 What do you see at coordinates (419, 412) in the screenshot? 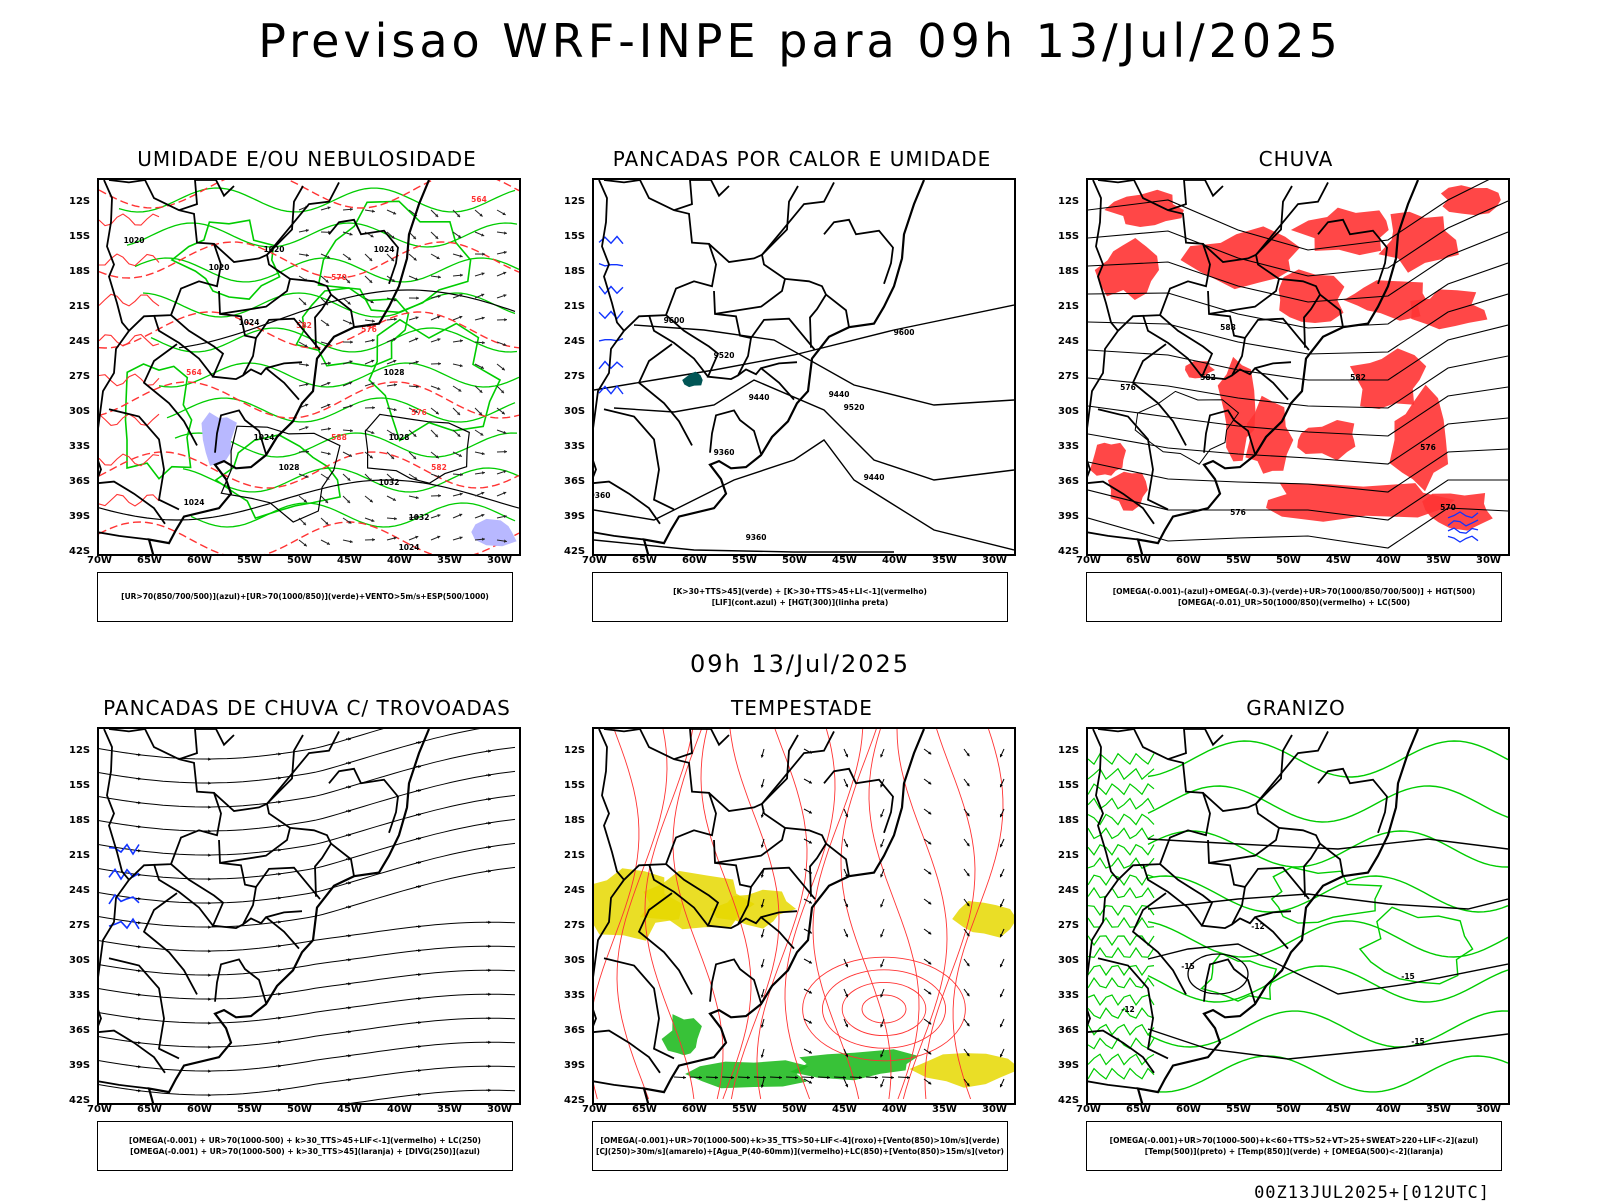
I see `contour-label: 576` at bounding box center [419, 412].